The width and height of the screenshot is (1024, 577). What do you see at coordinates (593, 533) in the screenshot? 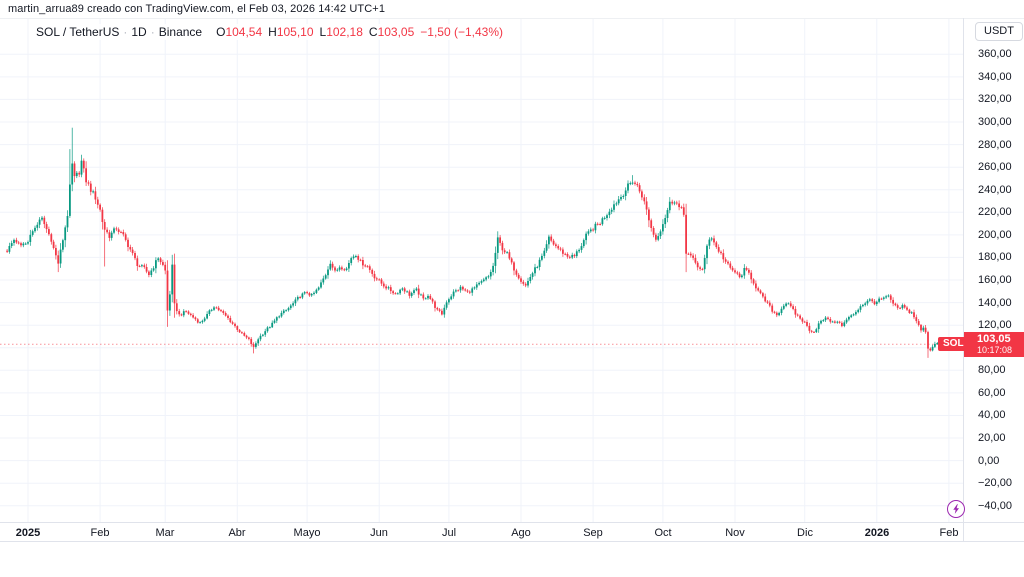
I see `time-tick: Sep` at bounding box center [593, 533].